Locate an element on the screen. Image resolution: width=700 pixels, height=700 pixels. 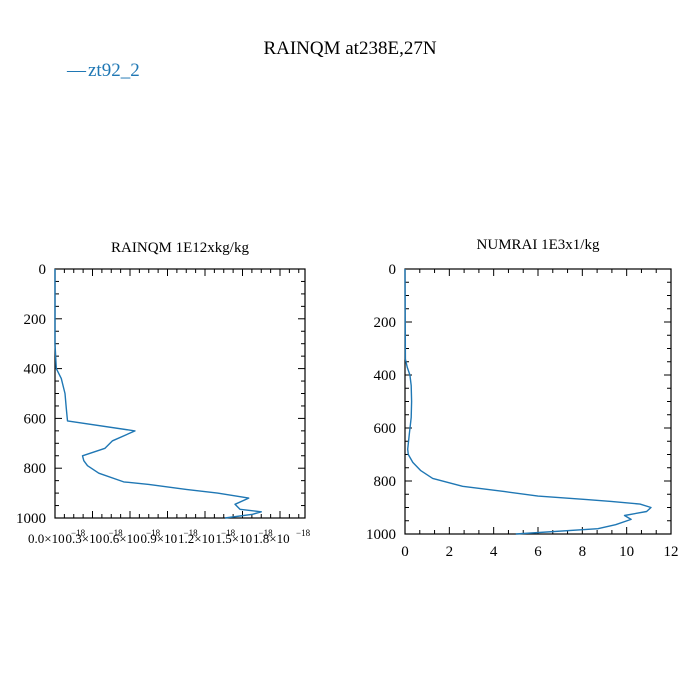
x-tick-label: 1.8×10 is located at coordinates (271, 538).